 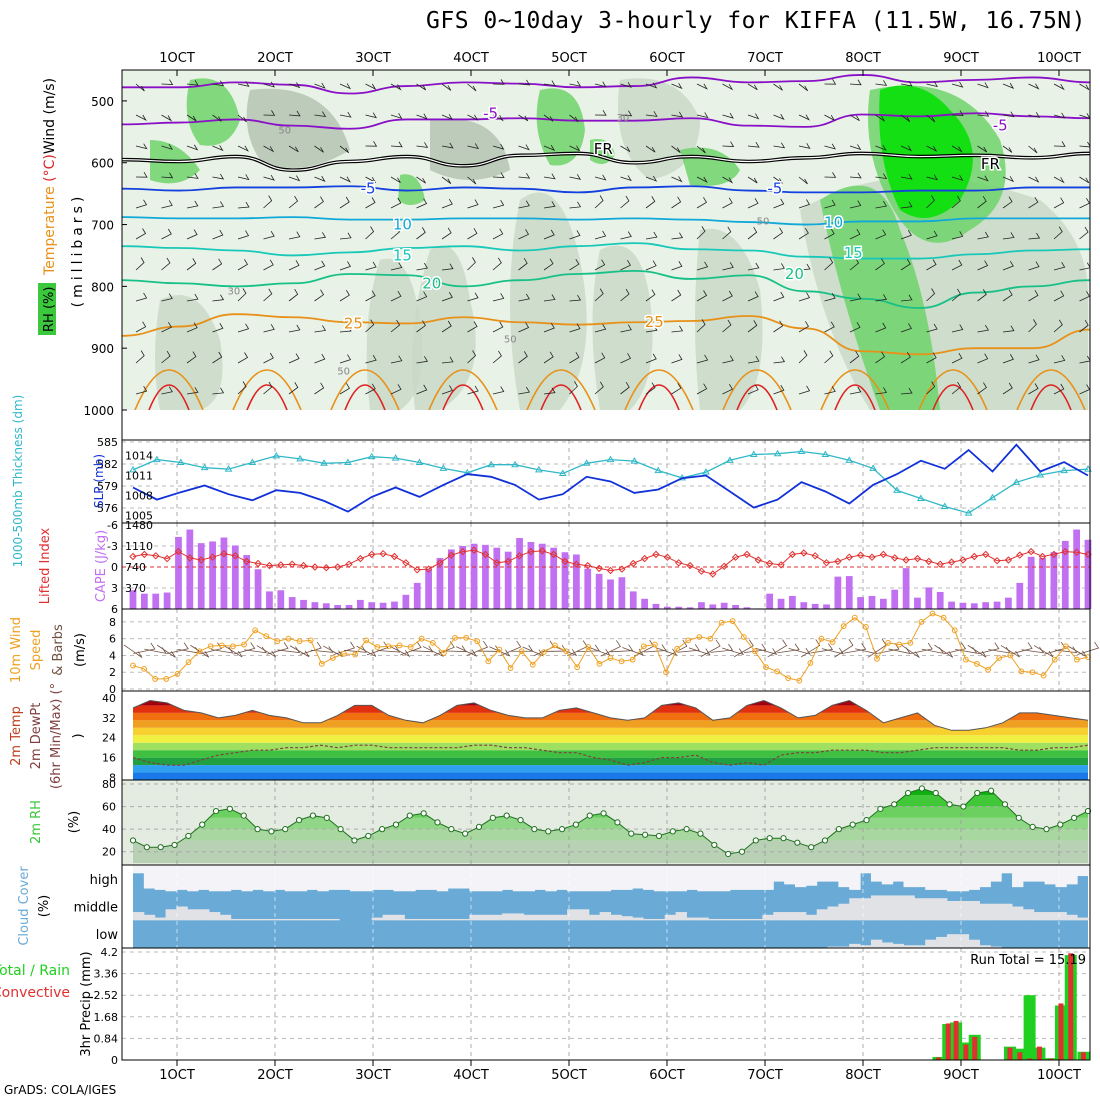 What do you see at coordinates (18, 481) in the screenshot?
I see `axis-label-thickness: 1000-500mb Thickness (dm)` at bounding box center [18, 481].